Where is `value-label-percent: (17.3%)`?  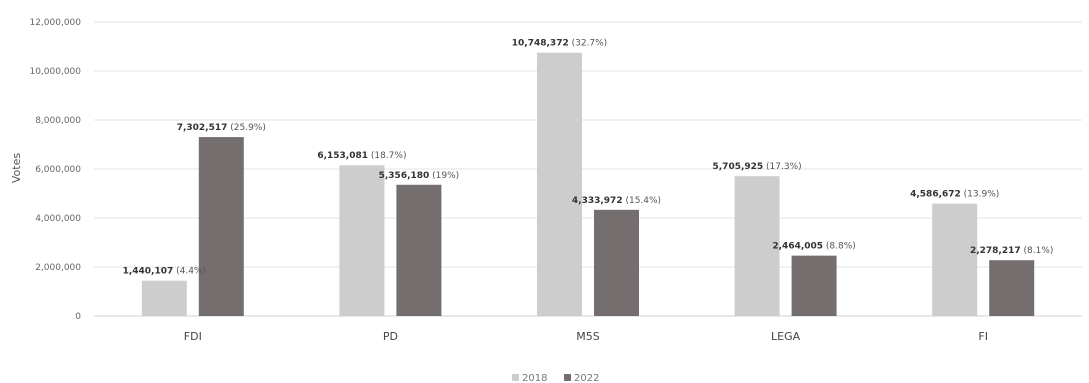 value-label-percent: (17.3%) is located at coordinates (782, 167).